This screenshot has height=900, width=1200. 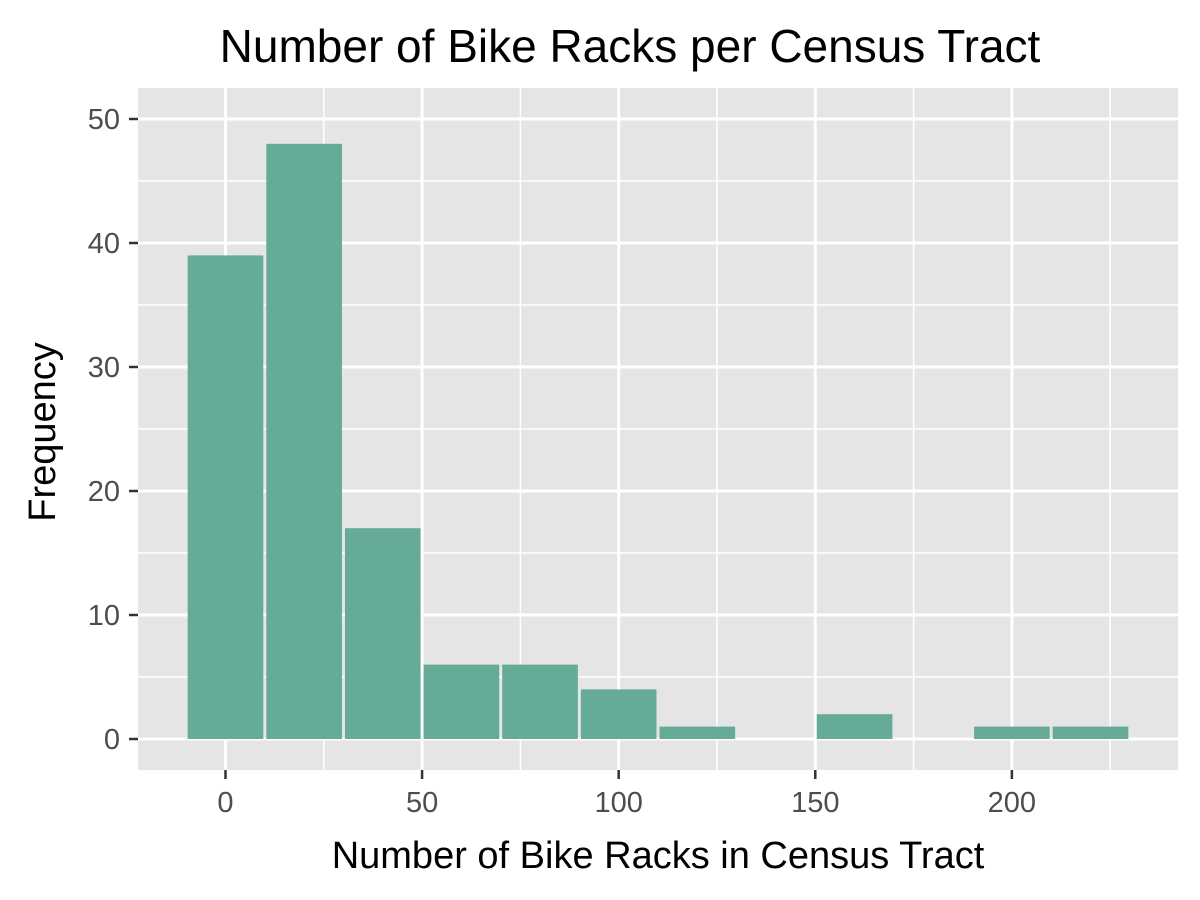 I want to click on x-tick-label: 100, so click(x=618, y=803).